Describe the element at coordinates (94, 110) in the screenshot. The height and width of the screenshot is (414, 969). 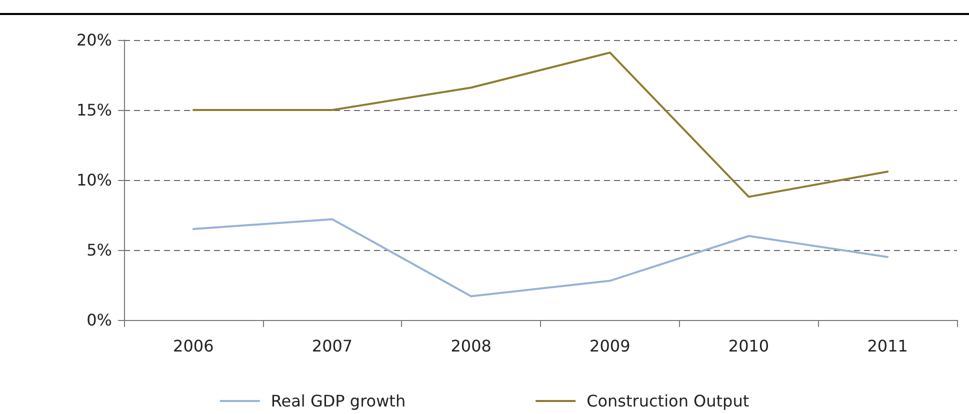
I see `y-tick-label: 15%` at that location.